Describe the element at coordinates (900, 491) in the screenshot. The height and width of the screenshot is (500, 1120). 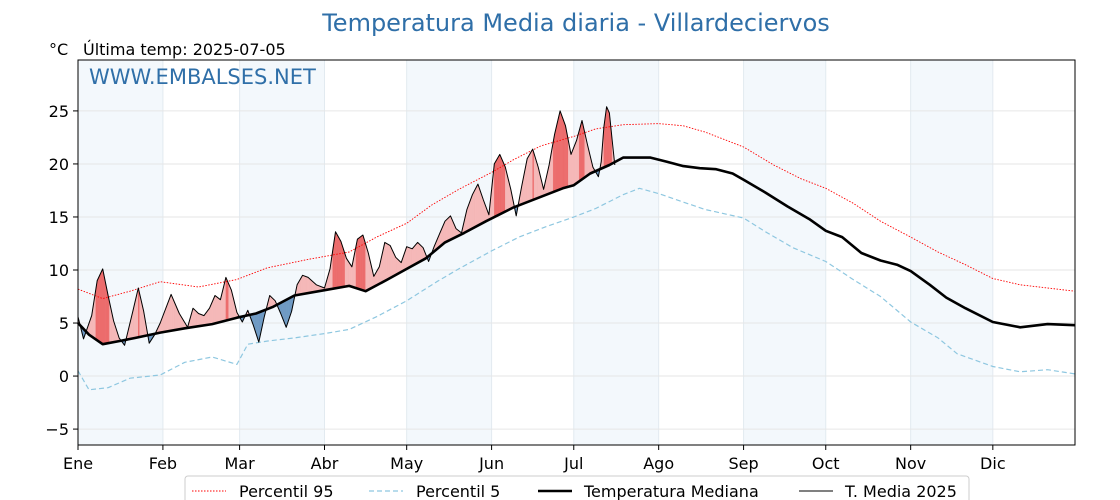
I see `legend-label-2025: T. Media 2025` at that location.